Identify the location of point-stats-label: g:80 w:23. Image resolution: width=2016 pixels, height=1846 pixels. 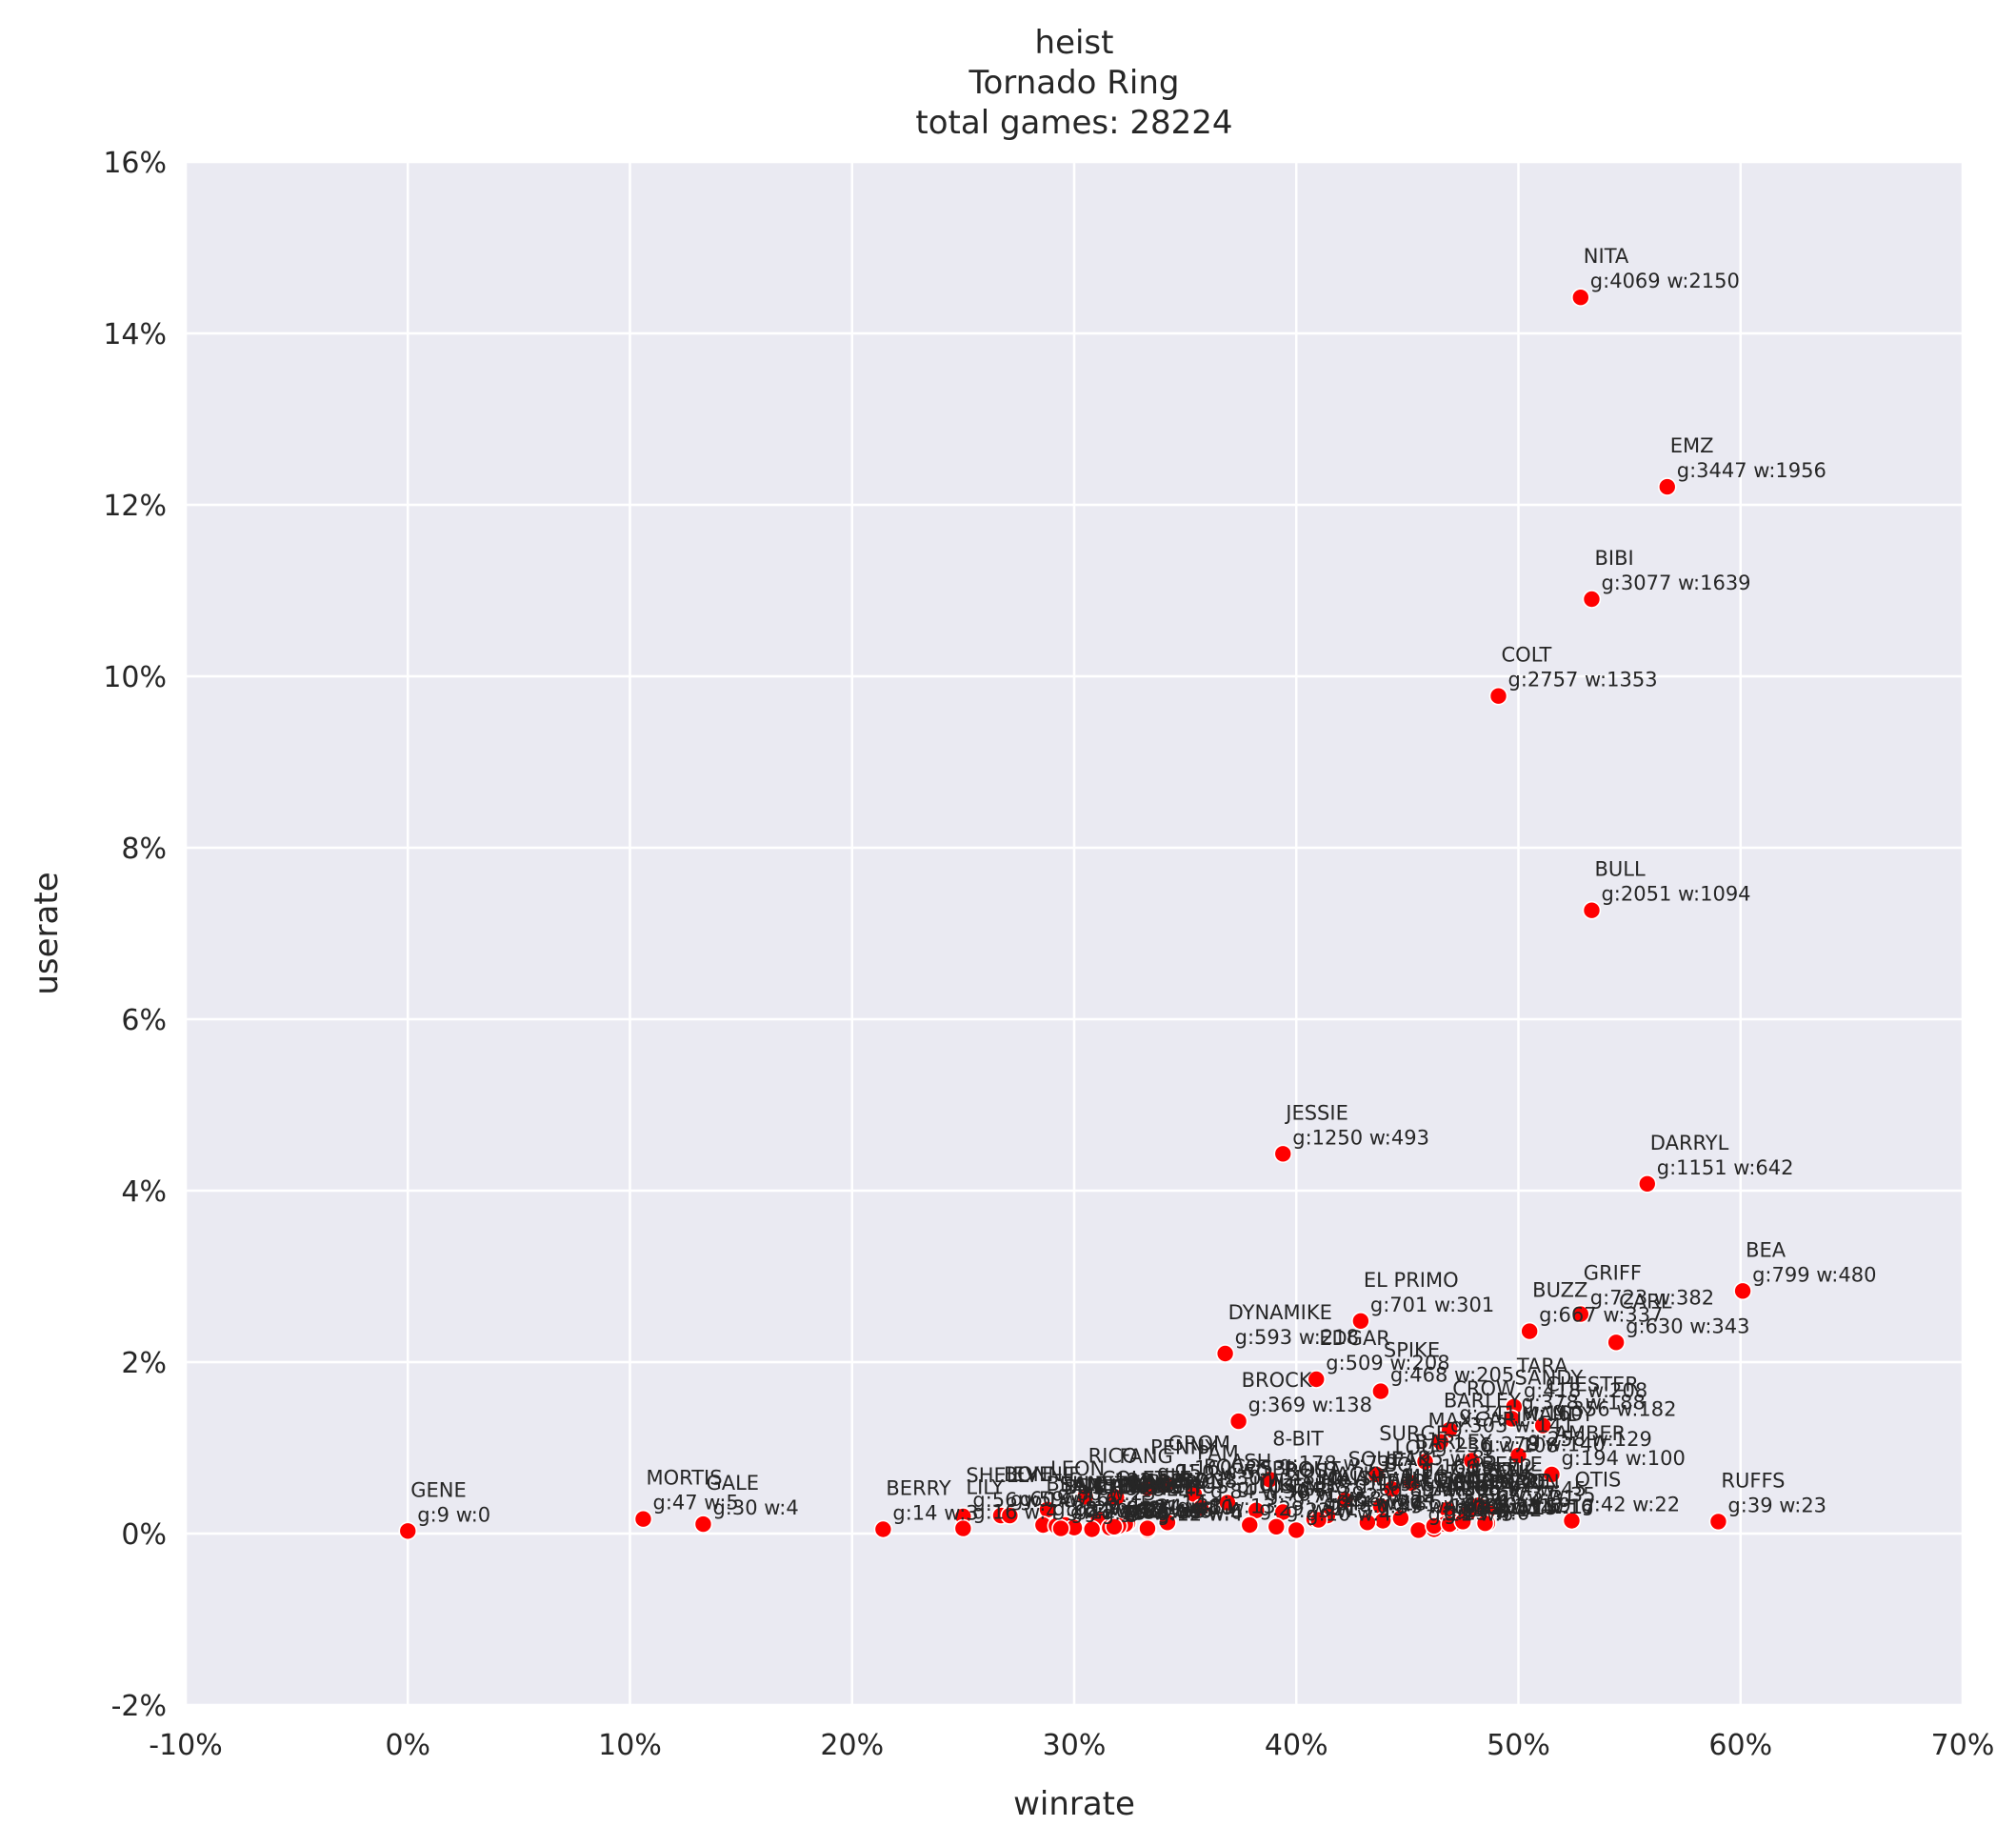
(1106, 1494).